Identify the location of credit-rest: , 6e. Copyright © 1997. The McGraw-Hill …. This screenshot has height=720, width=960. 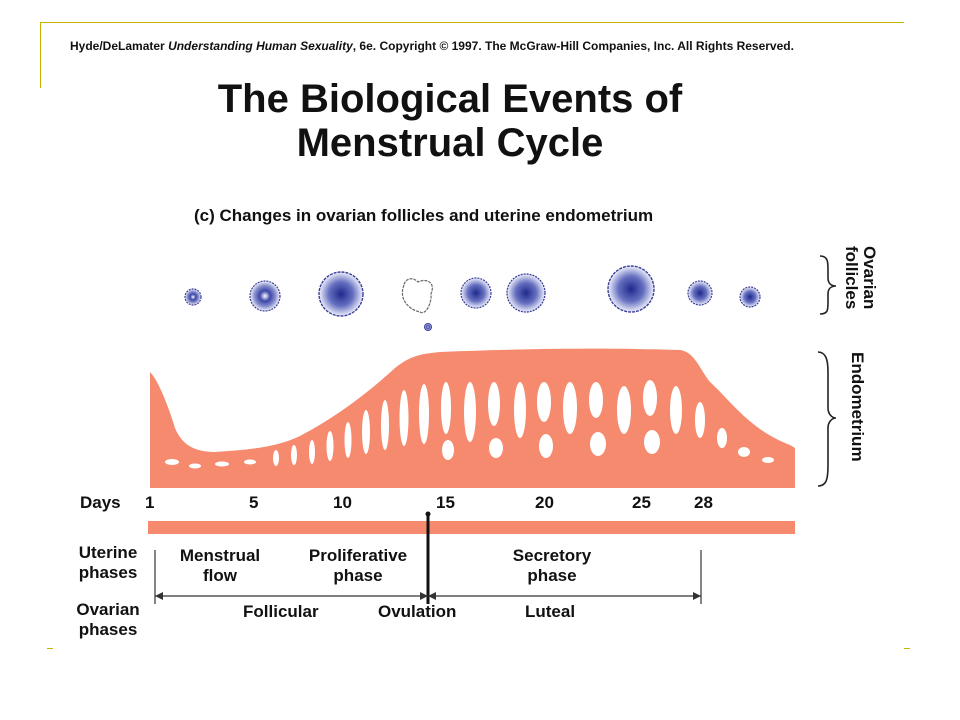
(573, 46).